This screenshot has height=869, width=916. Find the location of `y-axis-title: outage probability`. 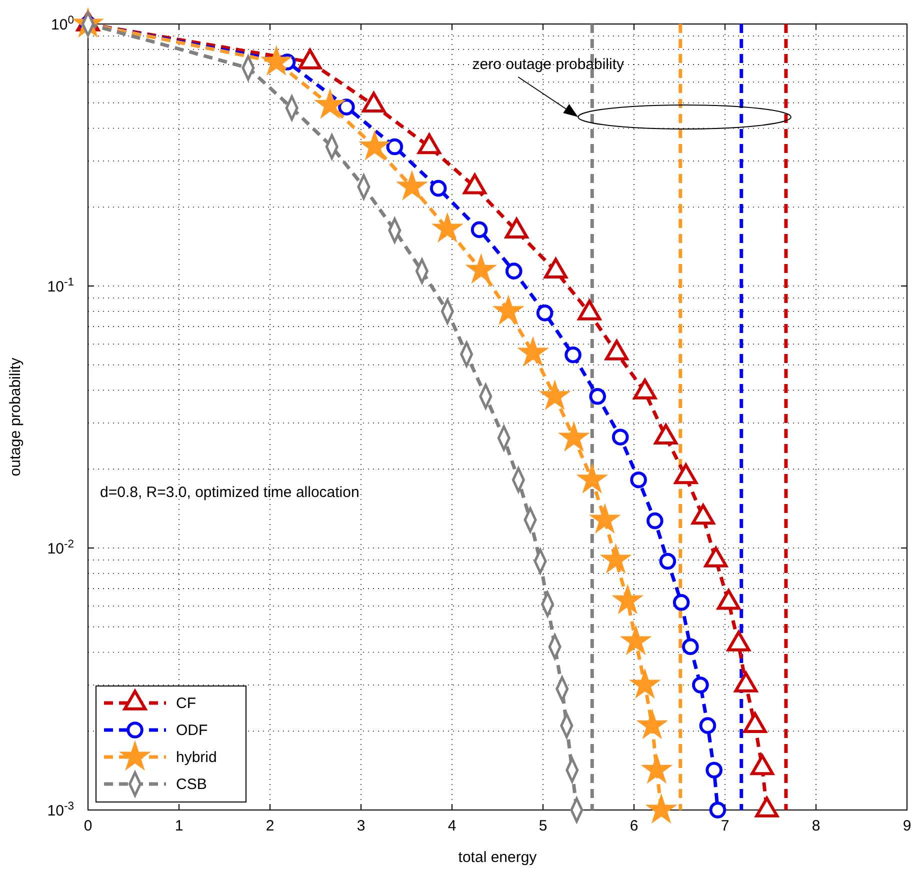

y-axis-title: outage probability is located at coordinates (15, 416).